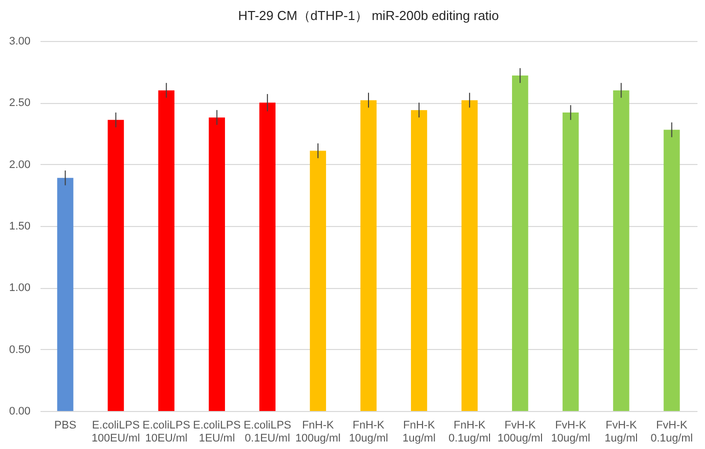 The width and height of the screenshot is (705, 449). Describe the element at coordinates (419, 432) in the screenshot. I see `x-tick-label: FnH-K 1ug/ml` at that location.